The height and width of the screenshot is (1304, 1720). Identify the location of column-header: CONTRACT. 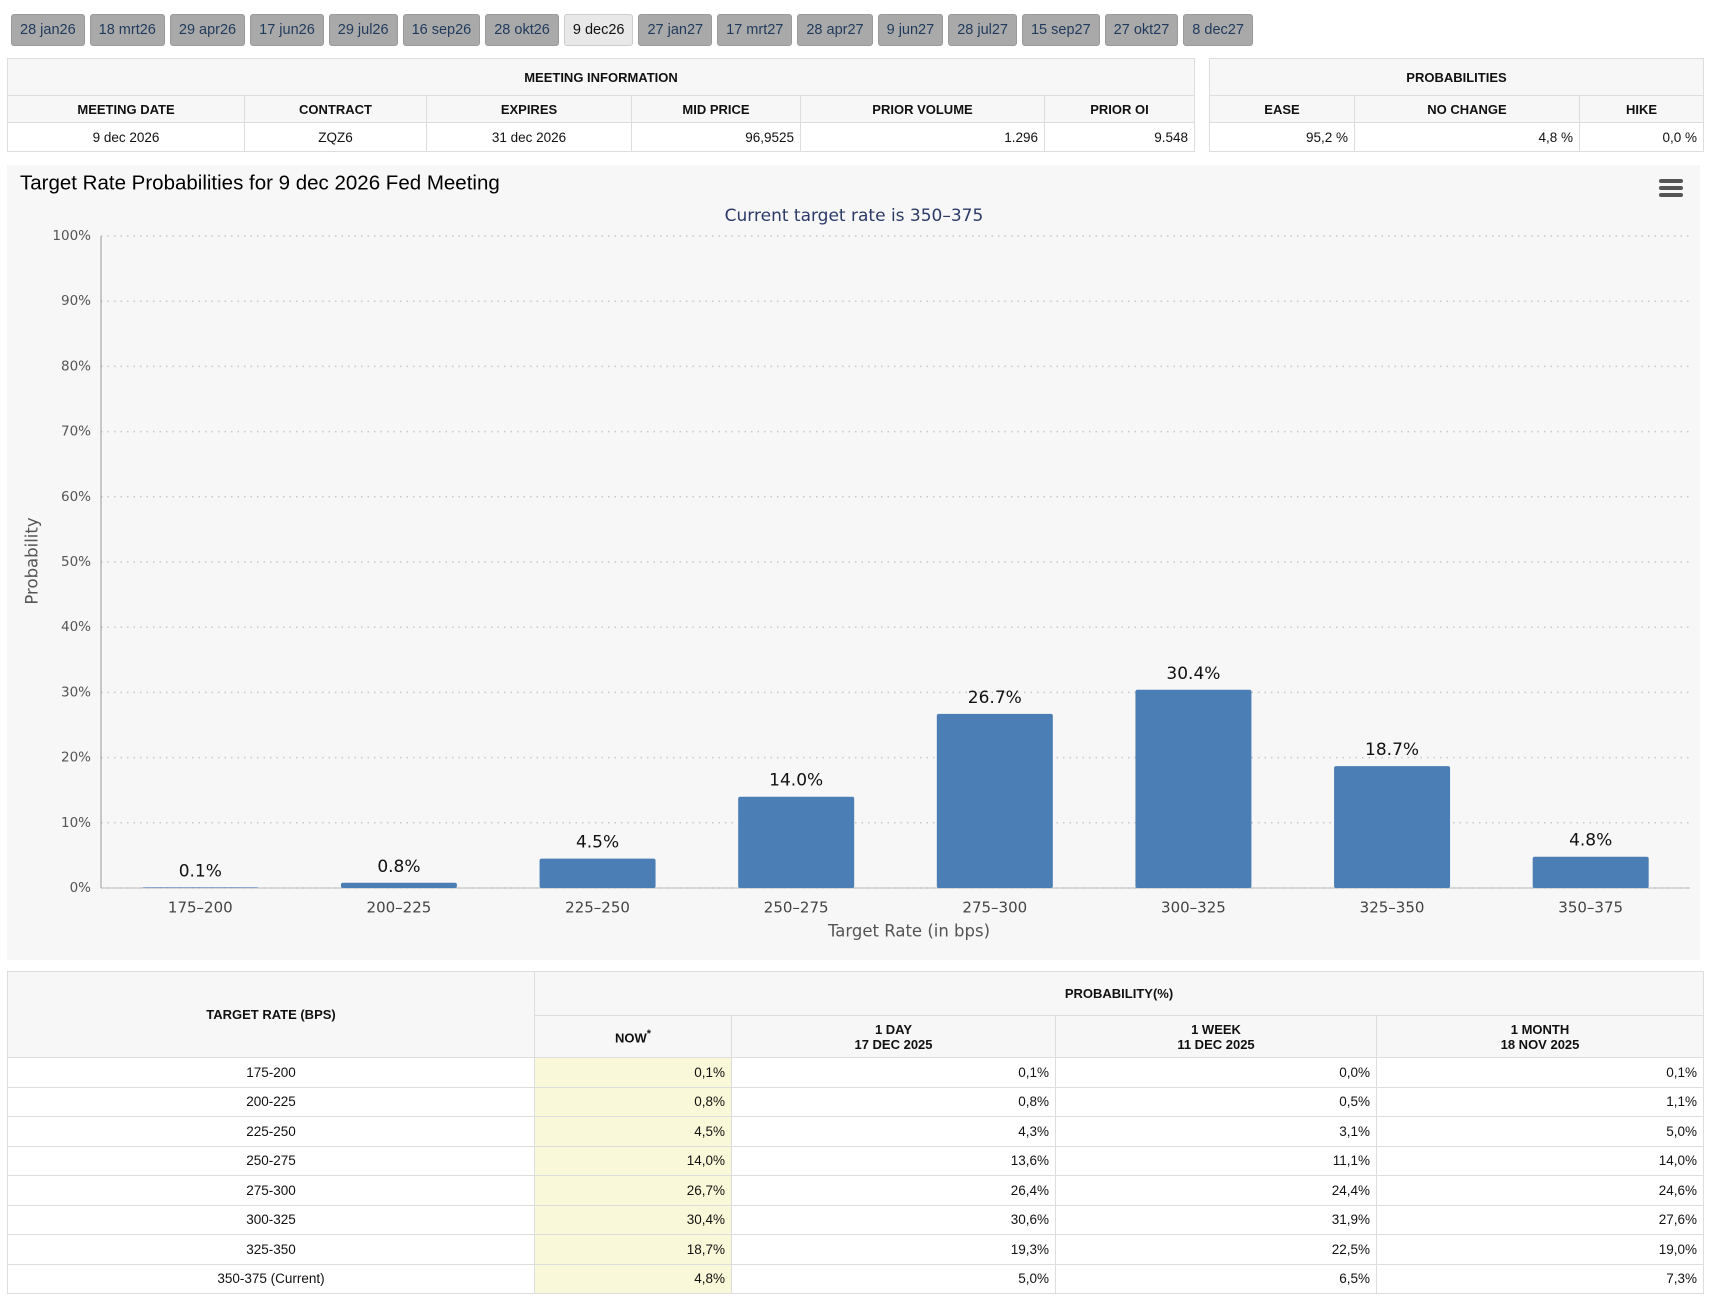
(335, 109).